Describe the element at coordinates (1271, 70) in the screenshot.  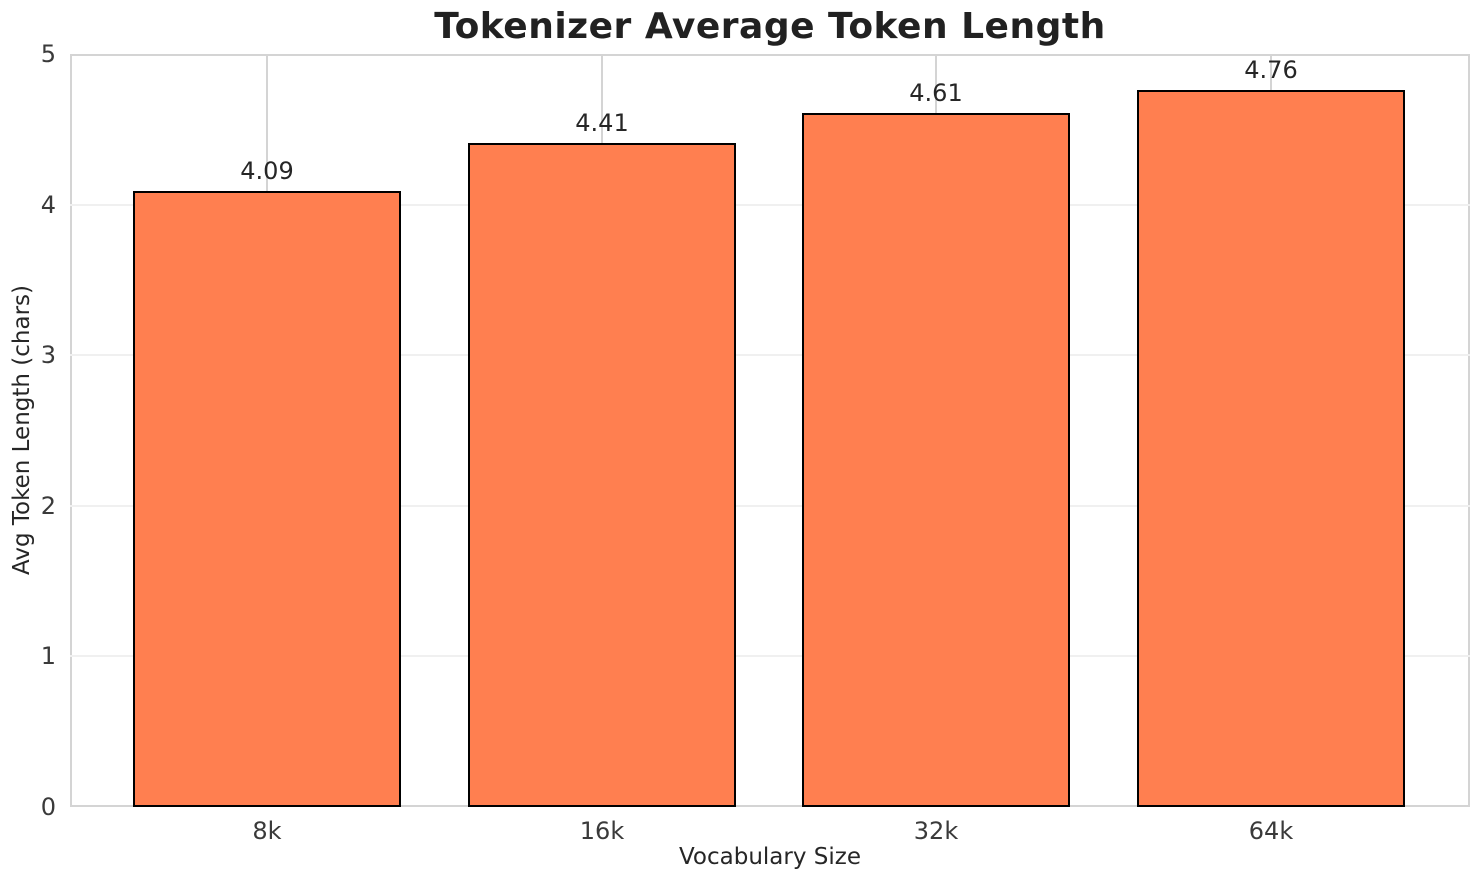
I see `bar-value-label: 4.76` at that location.